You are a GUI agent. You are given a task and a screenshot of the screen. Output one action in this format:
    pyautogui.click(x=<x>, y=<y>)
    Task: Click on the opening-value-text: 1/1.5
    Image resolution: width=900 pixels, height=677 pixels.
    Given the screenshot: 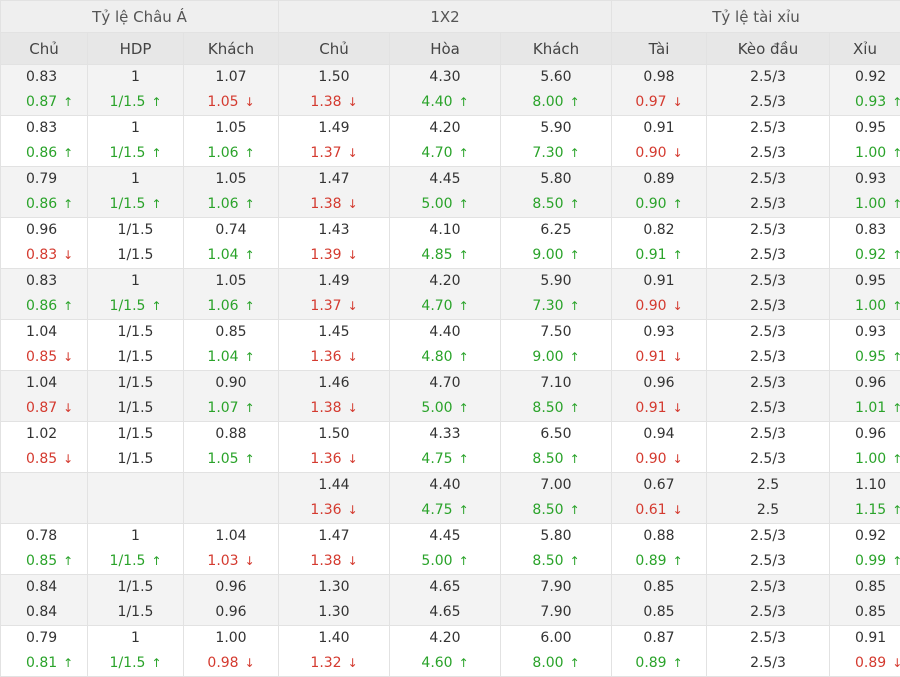 What is the action you would take?
    pyautogui.click(x=136, y=587)
    